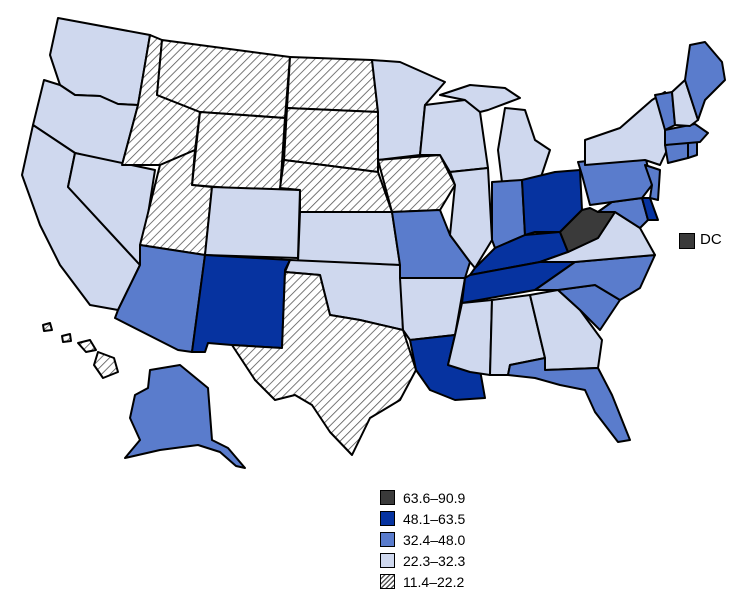  I want to click on legend-label-1: 63.6–90.9, so click(434, 497).